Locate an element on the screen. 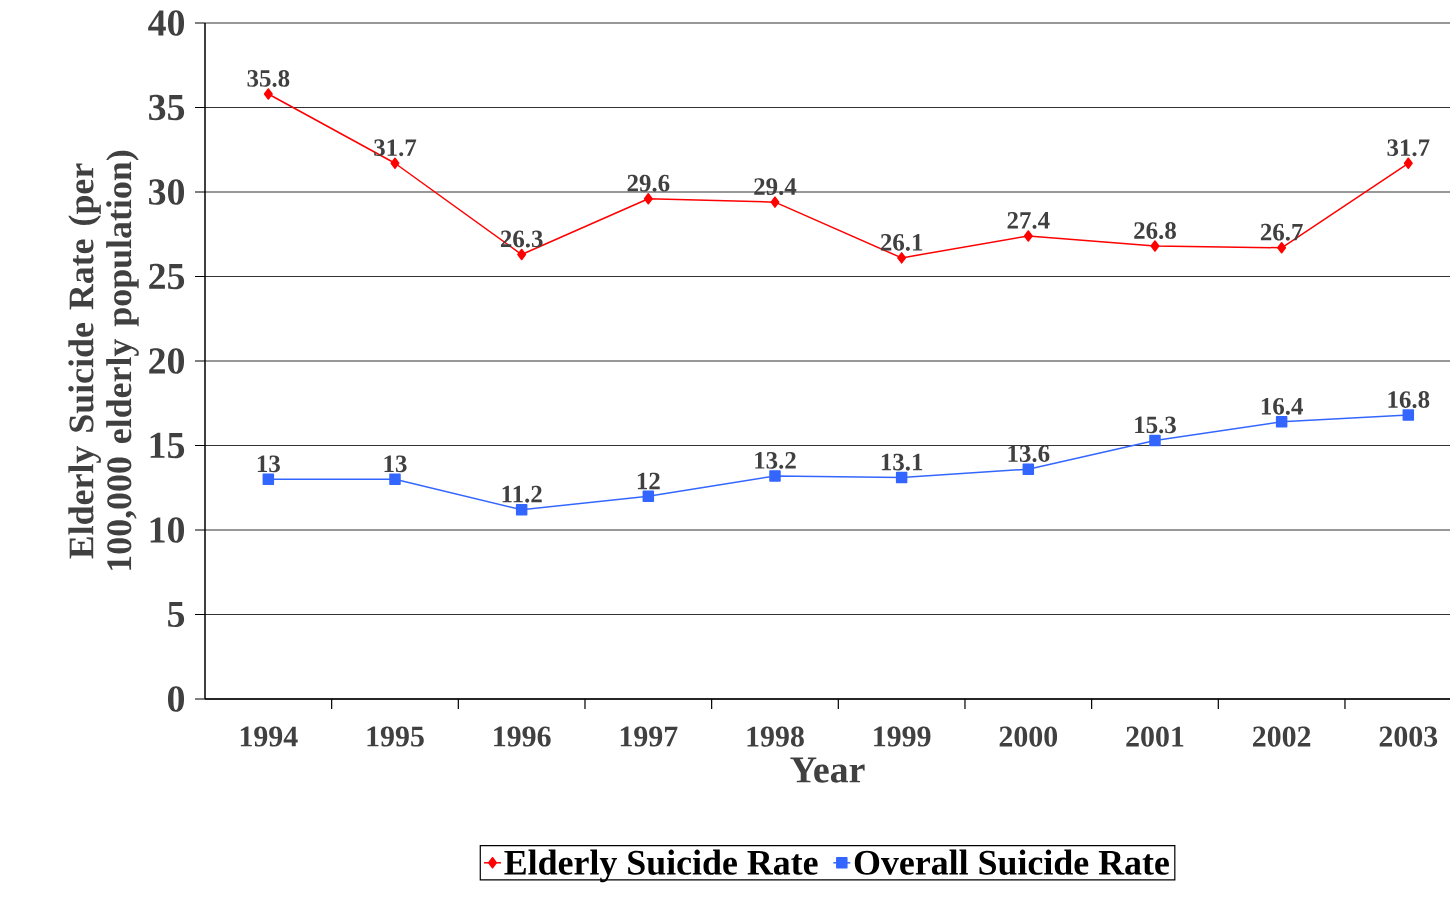 The height and width of the screenshot is (904, 1450). y-tick-label: 10 is located at coordinates (167, 530).